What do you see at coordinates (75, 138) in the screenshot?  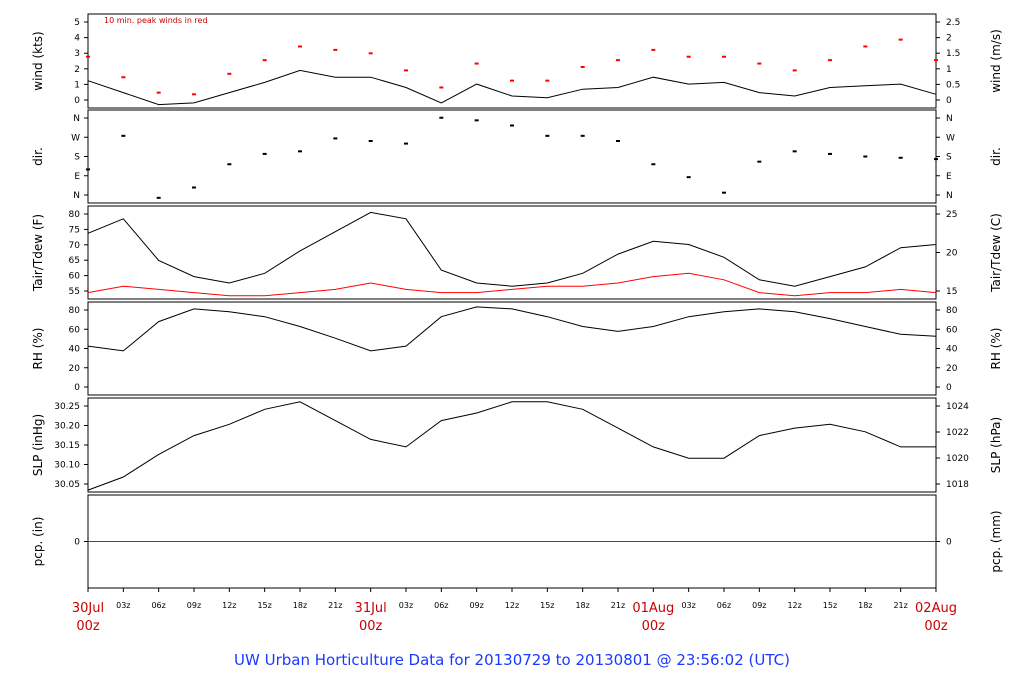 I see `left-tick-label: W` at bounding box center [75, 138].